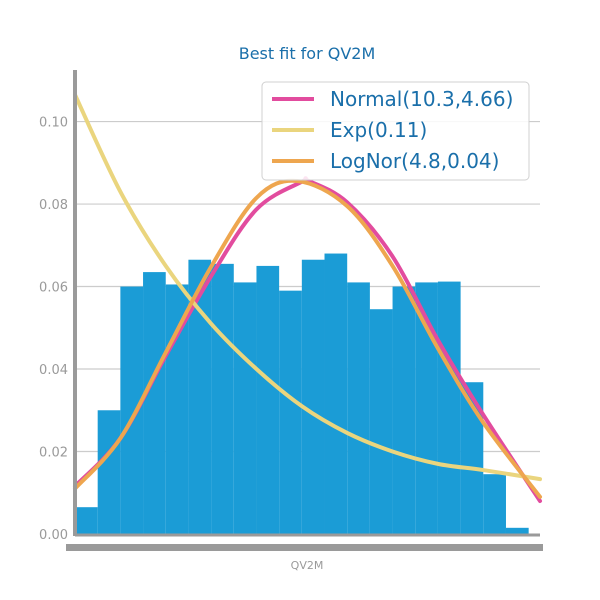  What do you see at coordinates (53, 370) in the screenshot?
I see `y-tick-label: 0.04` at bounding box center [53, 370].